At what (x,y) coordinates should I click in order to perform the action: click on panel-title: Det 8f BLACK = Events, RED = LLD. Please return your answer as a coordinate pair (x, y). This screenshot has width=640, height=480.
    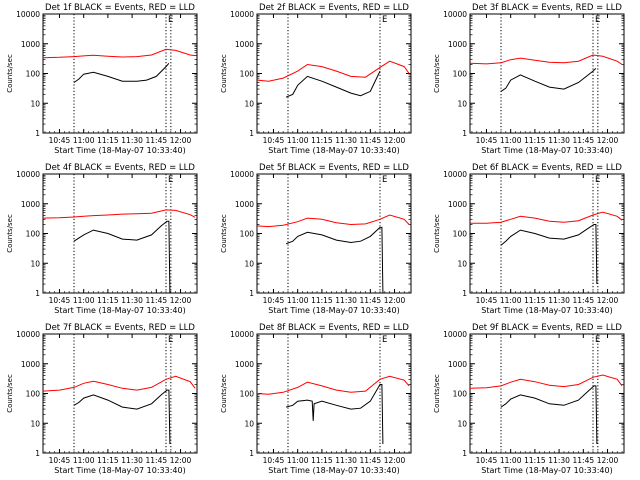
    Looking at the image, I should click on (334, 328).